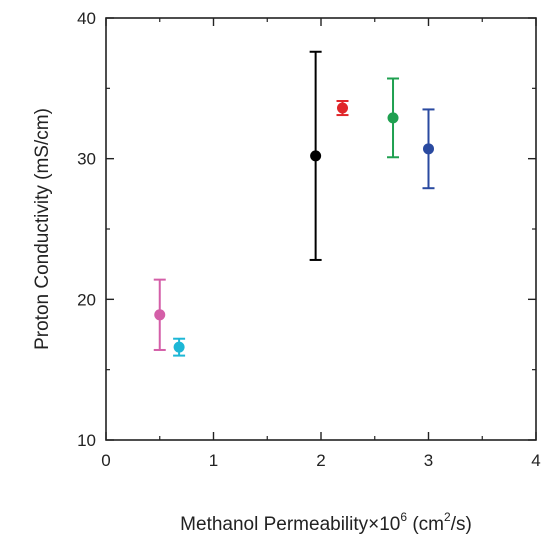 The image size is (550, 543). What do you see at coordinates (447, 517) in the screenshot?
I see `x-axis-title-unit-exponent: 2` at bounding box center [447, 517].